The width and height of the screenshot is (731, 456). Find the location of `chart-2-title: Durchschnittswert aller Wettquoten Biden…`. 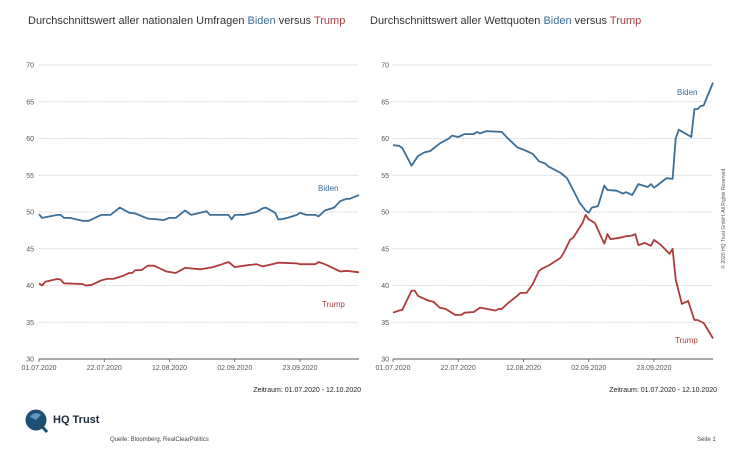

chart-2-title: Durchschnittswert aller Wettquoten Biden… is located at coordinates (505, 21).